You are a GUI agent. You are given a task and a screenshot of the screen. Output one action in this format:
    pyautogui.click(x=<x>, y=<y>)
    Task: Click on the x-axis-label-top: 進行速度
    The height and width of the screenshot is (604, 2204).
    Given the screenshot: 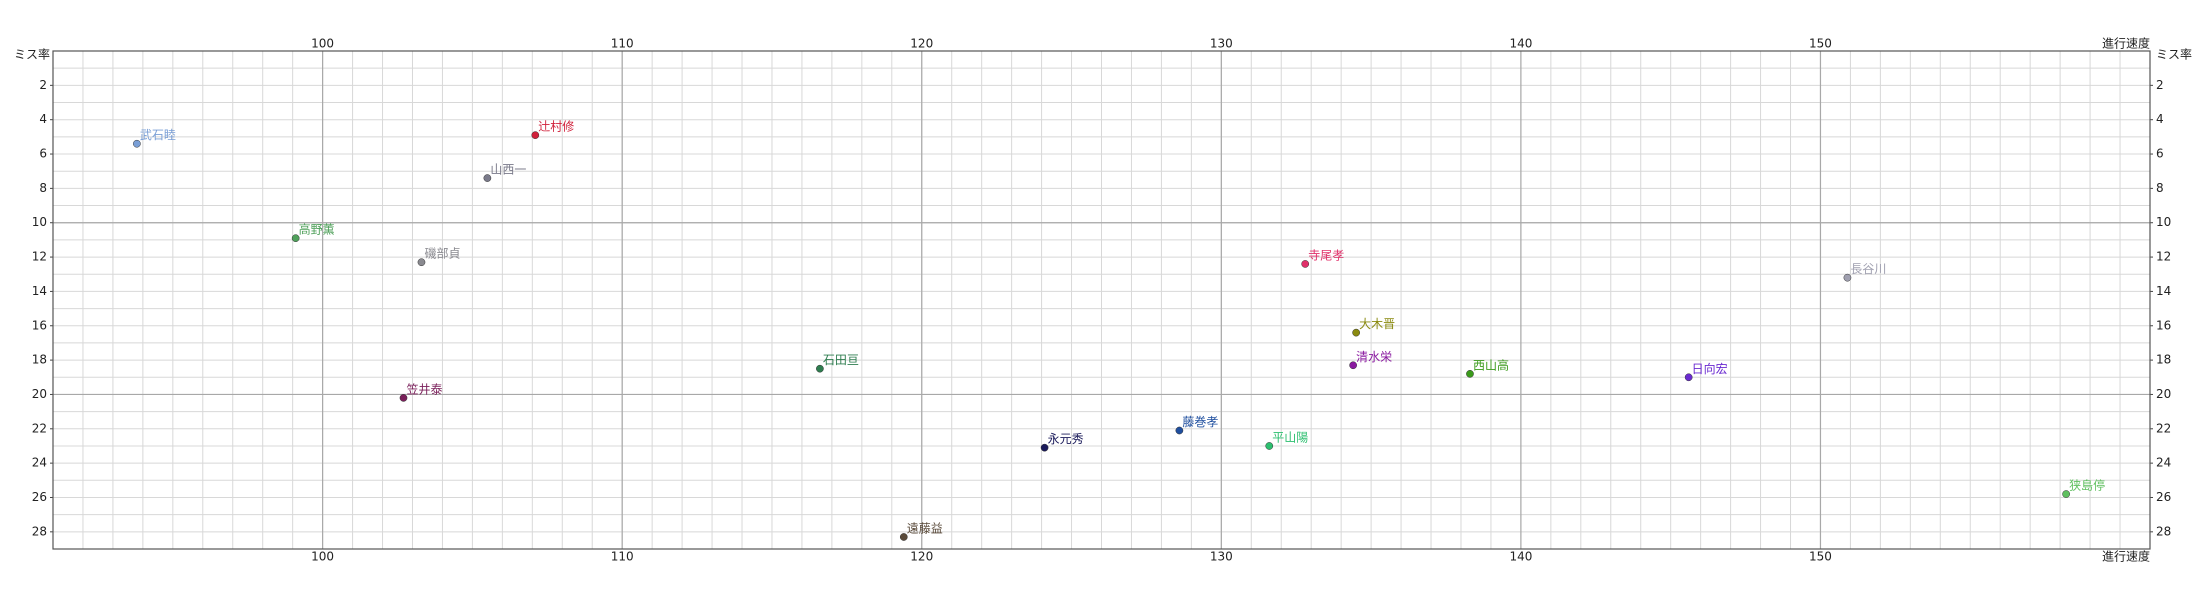 What is the action you would take?
    pyautogui.click(x=2126, y=43)
    